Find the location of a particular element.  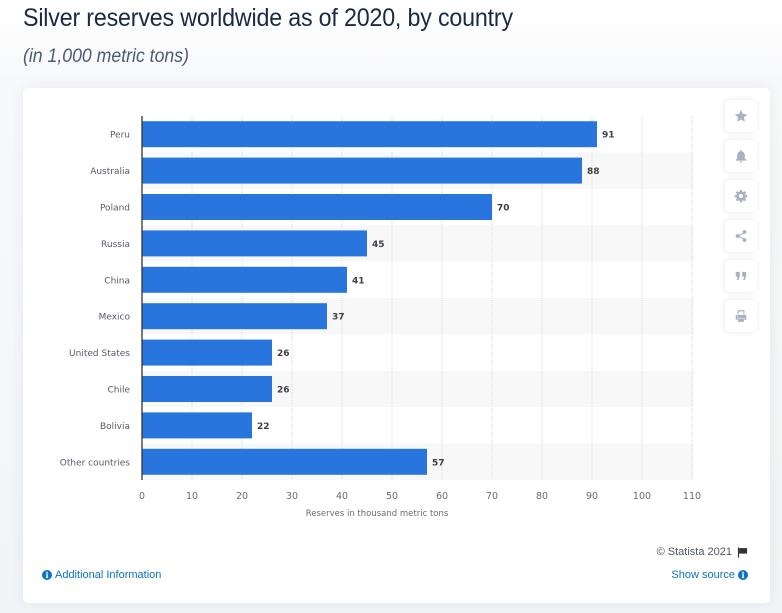

settings-button is located at coordinates (741, 196).